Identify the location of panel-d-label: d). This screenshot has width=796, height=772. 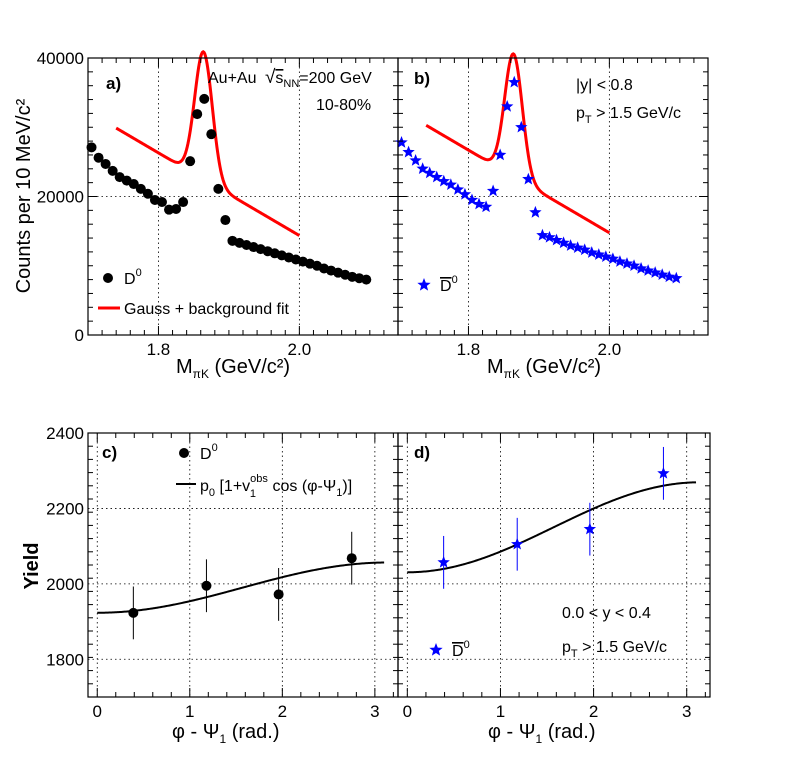
(422, 452).